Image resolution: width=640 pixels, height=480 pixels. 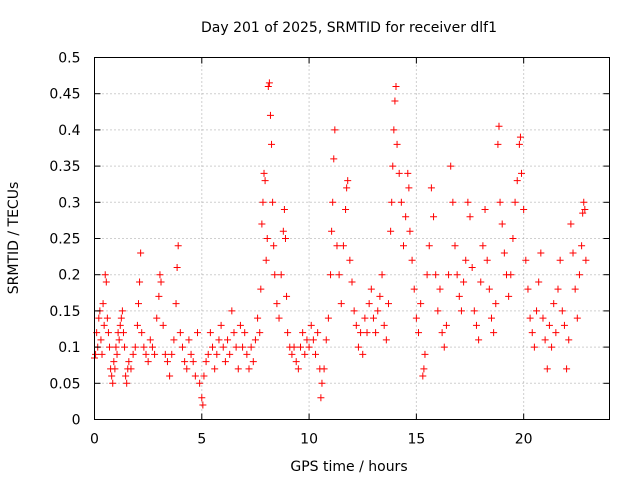 I want to click on y-tick-labels: 0 0.05 0.1 0.15 0.2 0.25 0.3 0.35 0.4 0.45 0.5, so click(x=64, y=240).